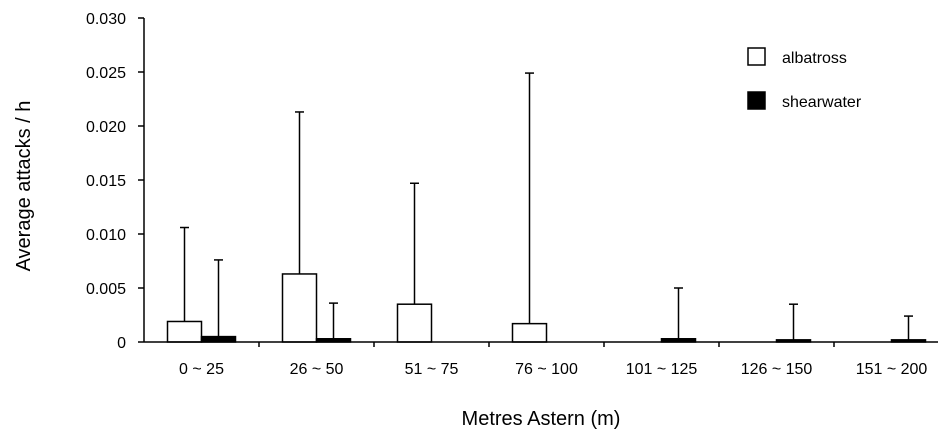  Describe the element at coordinates (218, 339) in the screenshot. I see `bar-shearwater` at that location.